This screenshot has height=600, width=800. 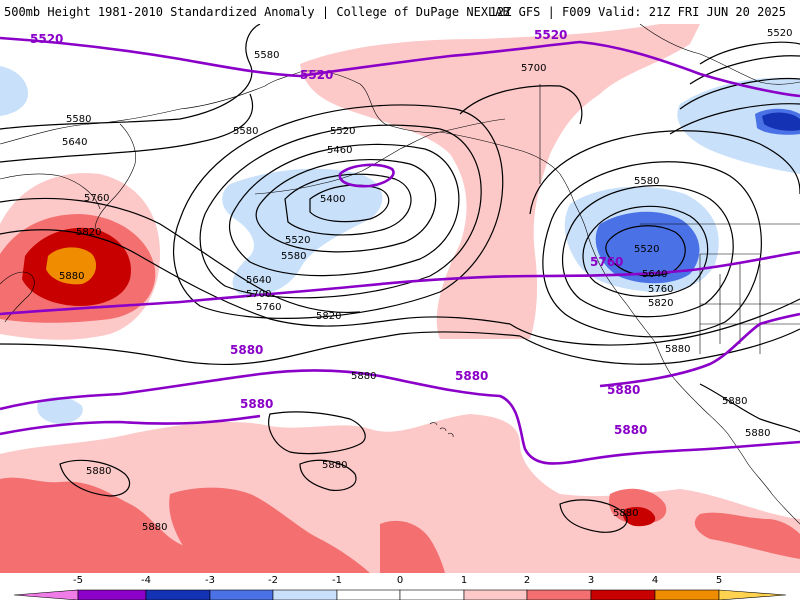 I want to click on colorbar-tick: 4, so click(x=655, y=580).